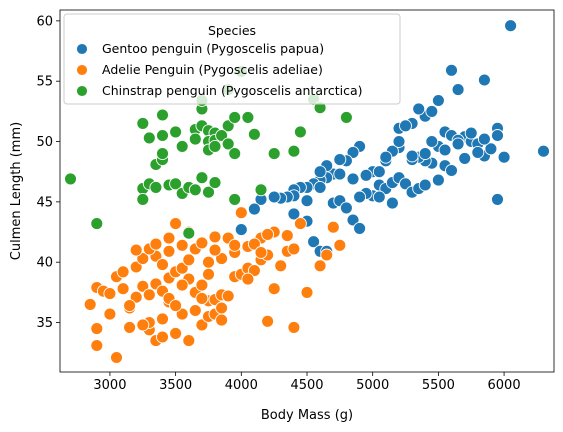 The height and width of the screenshot is (432, 563). Describe the element at coordinates (372, 385) in the screenshot. I see `x-tick-label: 5000` at that location.